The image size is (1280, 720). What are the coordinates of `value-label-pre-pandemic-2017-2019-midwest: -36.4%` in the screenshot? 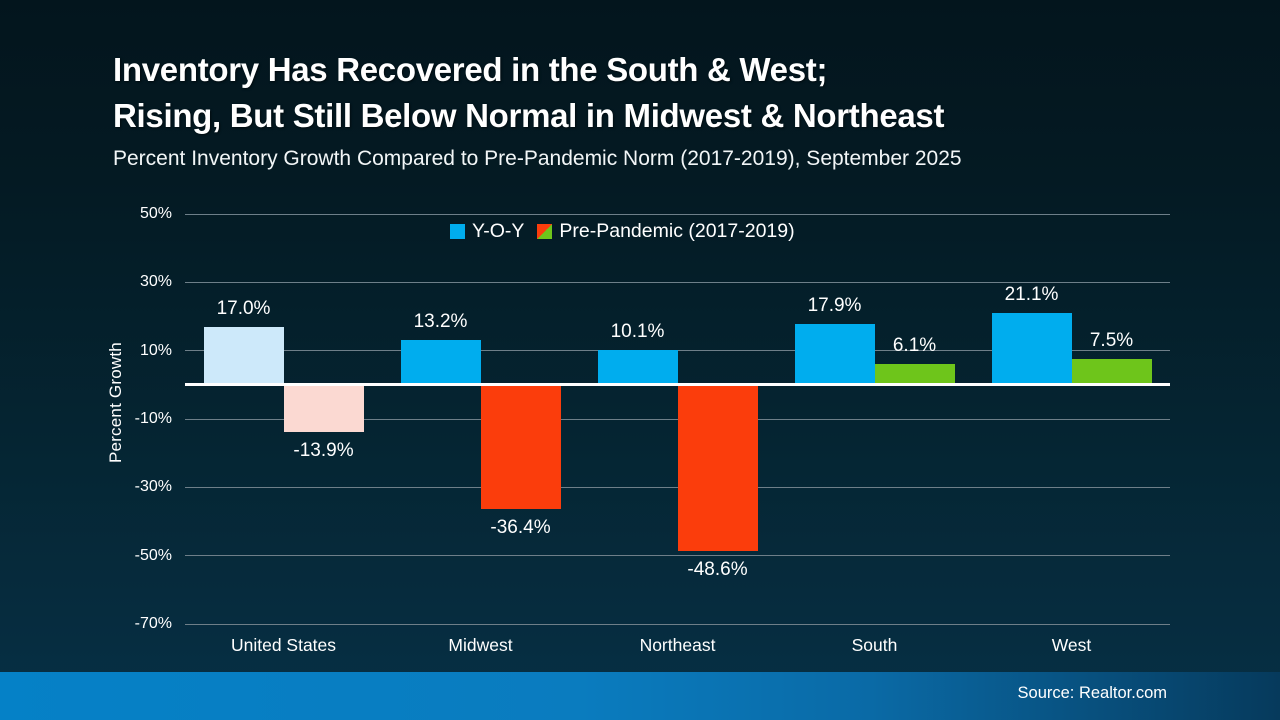 It's located at (520, 528).